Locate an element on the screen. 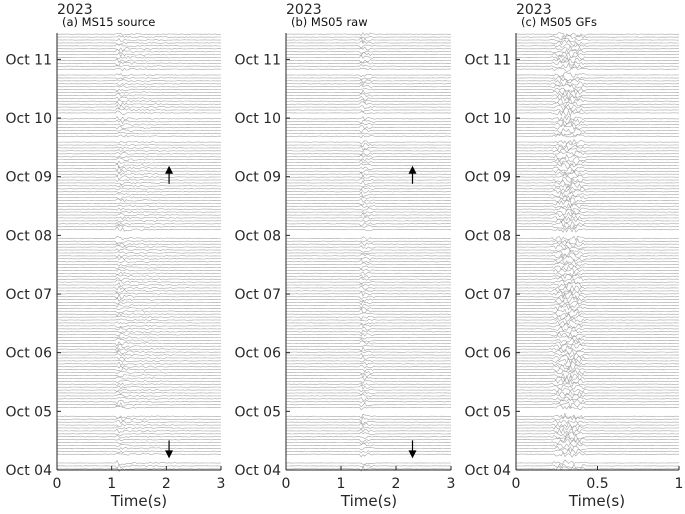  arrow-marker is located at coordinates (169, 449).